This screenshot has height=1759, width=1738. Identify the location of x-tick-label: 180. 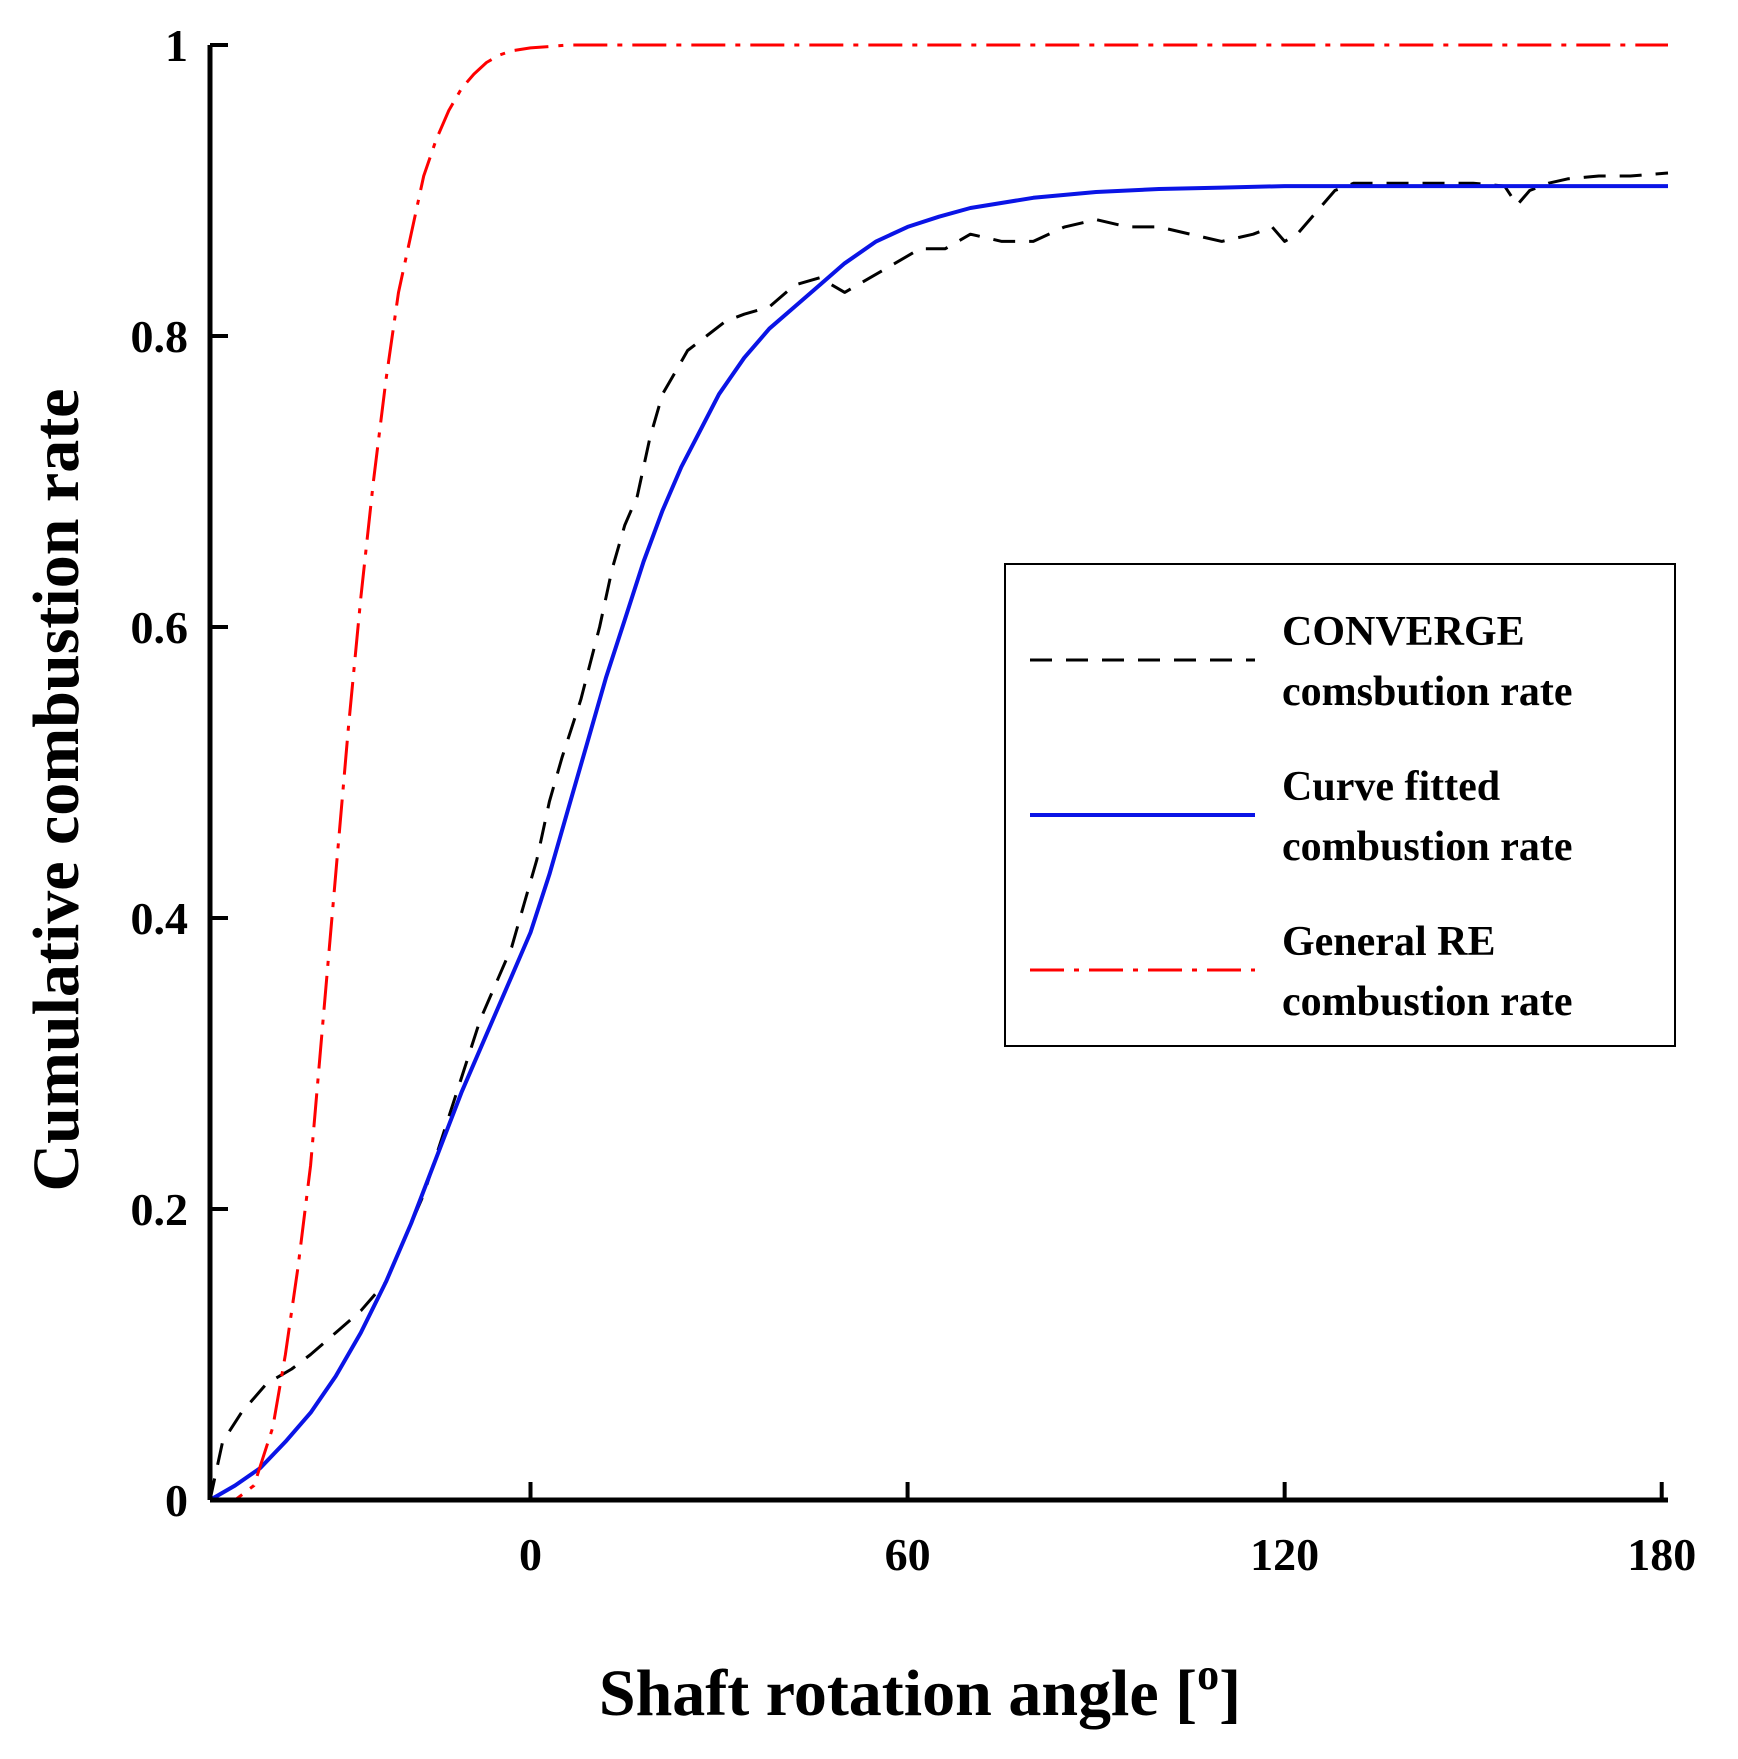
(1661, 1554).